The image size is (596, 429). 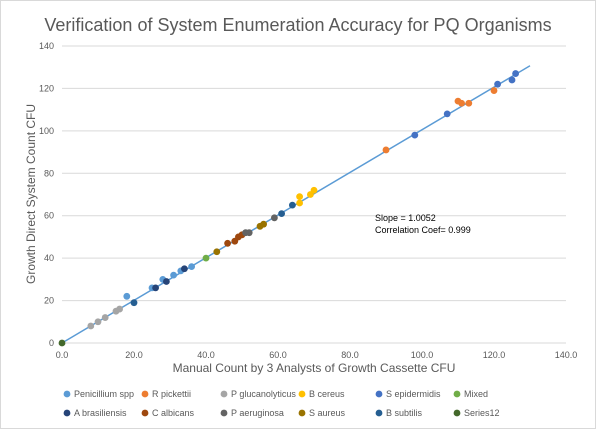 I want to click on y-tick-label: 60, so click(x=49, y=216).